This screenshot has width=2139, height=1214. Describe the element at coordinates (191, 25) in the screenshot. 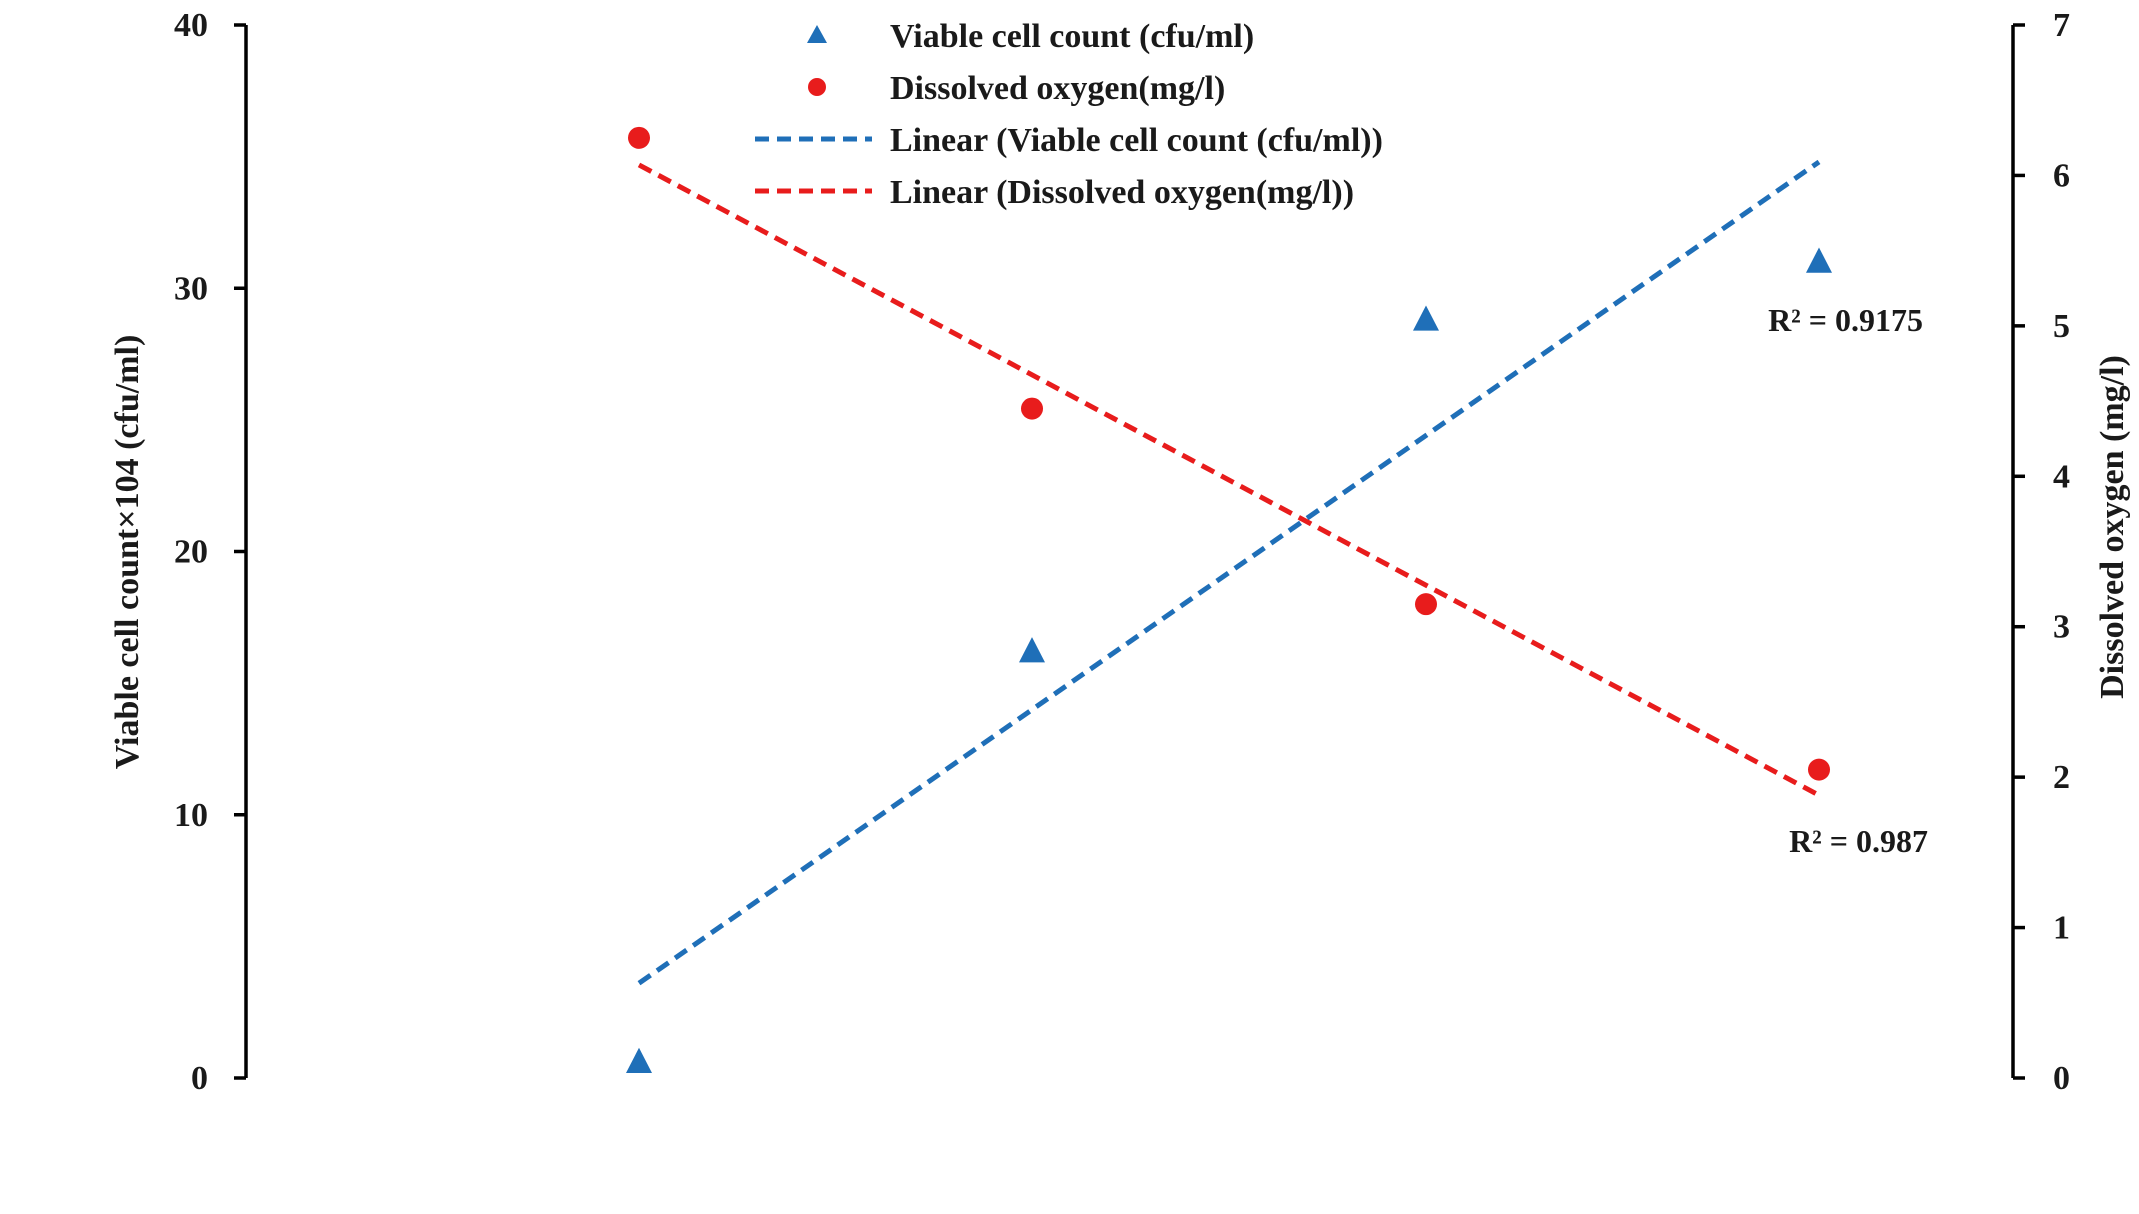

I see `left-y-tick-label: 40` at that location.